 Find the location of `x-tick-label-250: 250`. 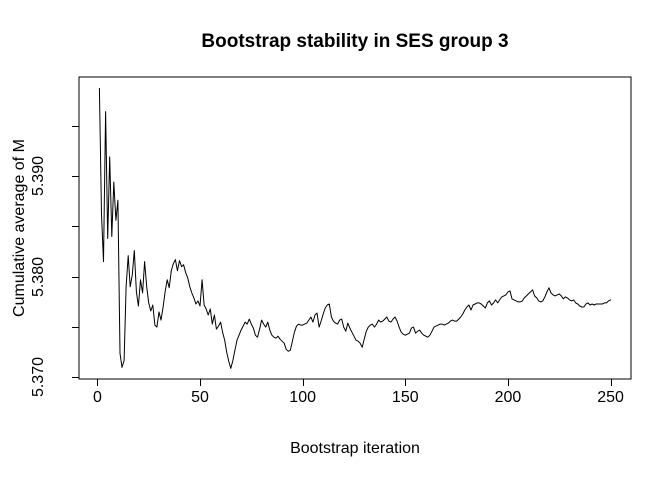

x-tick-label-250: 250 is located at coordinates (610, 397).